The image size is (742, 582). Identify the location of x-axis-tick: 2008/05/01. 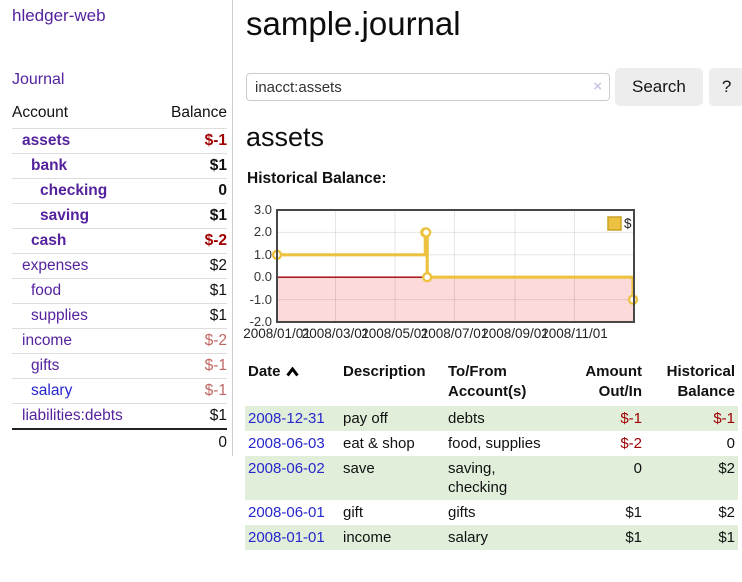
(395, 333).